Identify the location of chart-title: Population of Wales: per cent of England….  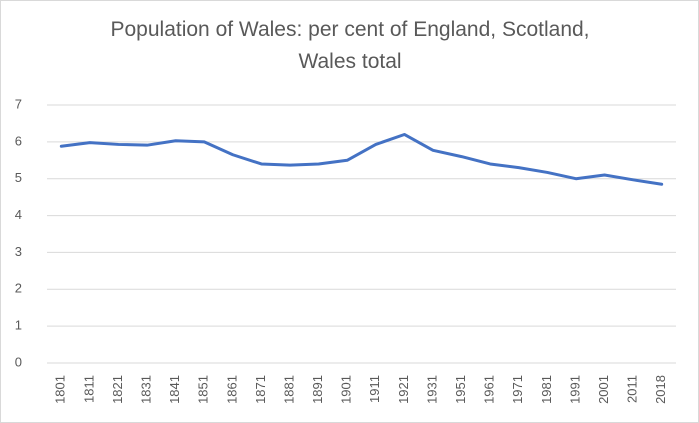
(350, 45).